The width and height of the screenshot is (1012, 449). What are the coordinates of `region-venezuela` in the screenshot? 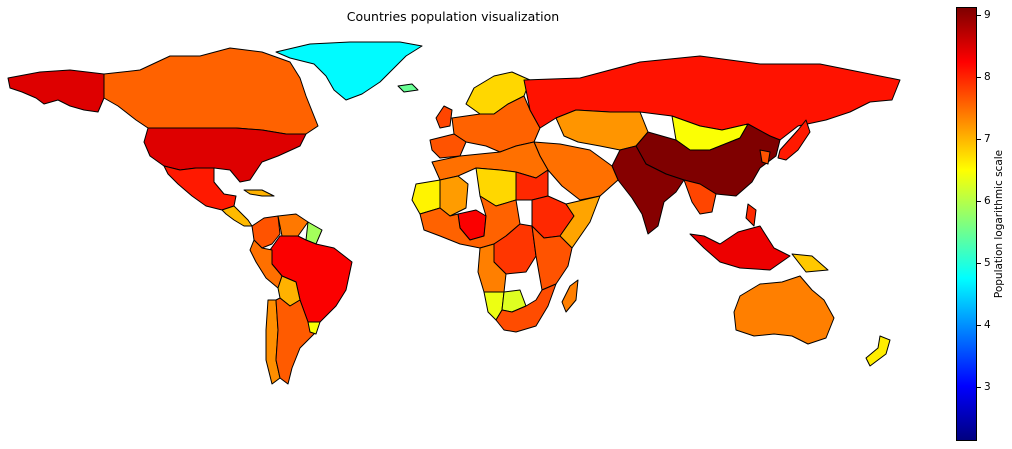 It's located at (293, 225).